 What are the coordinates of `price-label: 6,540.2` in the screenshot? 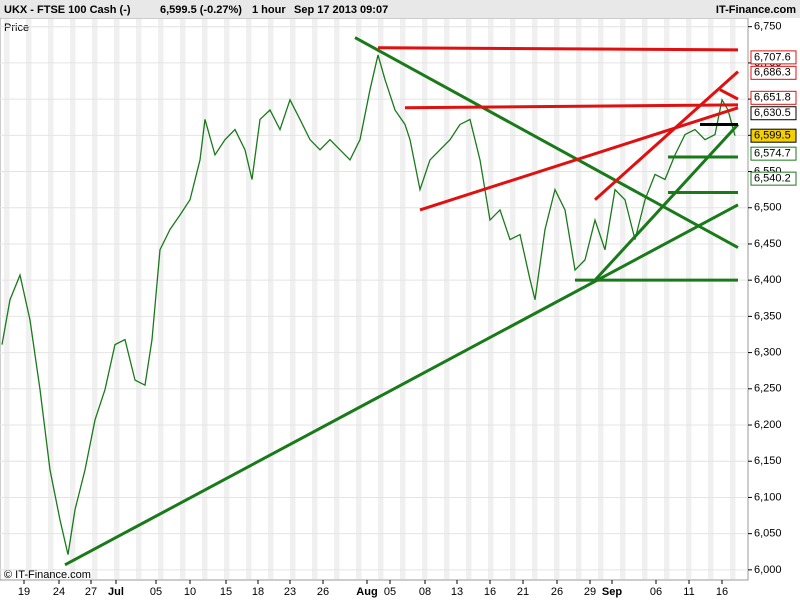 It's located at (772, 179).